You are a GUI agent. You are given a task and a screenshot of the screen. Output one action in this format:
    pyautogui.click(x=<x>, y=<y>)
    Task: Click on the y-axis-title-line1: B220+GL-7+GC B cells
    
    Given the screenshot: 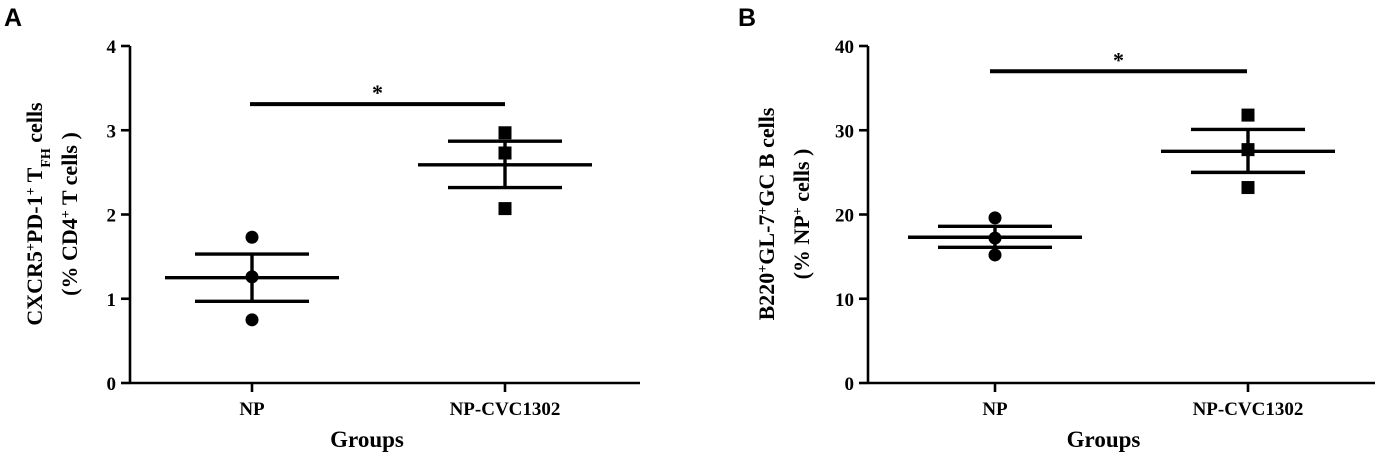 What is the action you would take?
    pyautogui.click(x=766, y=213)
    